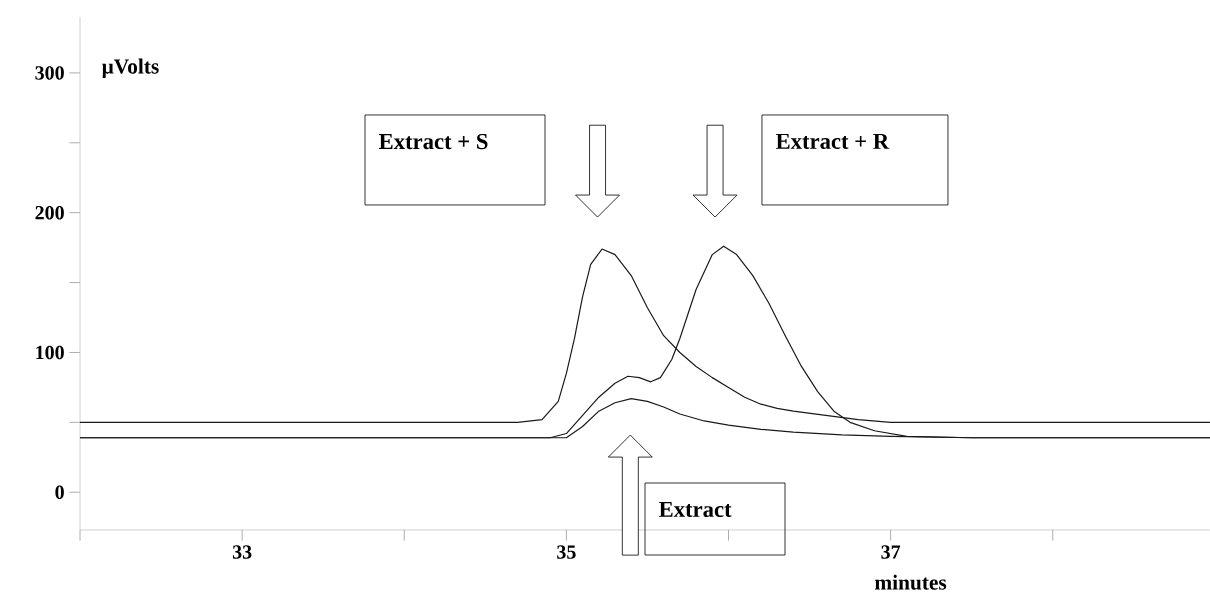 The image size is (1210, 606). I want to click on x-tick-label: 37, so click(891, 552).